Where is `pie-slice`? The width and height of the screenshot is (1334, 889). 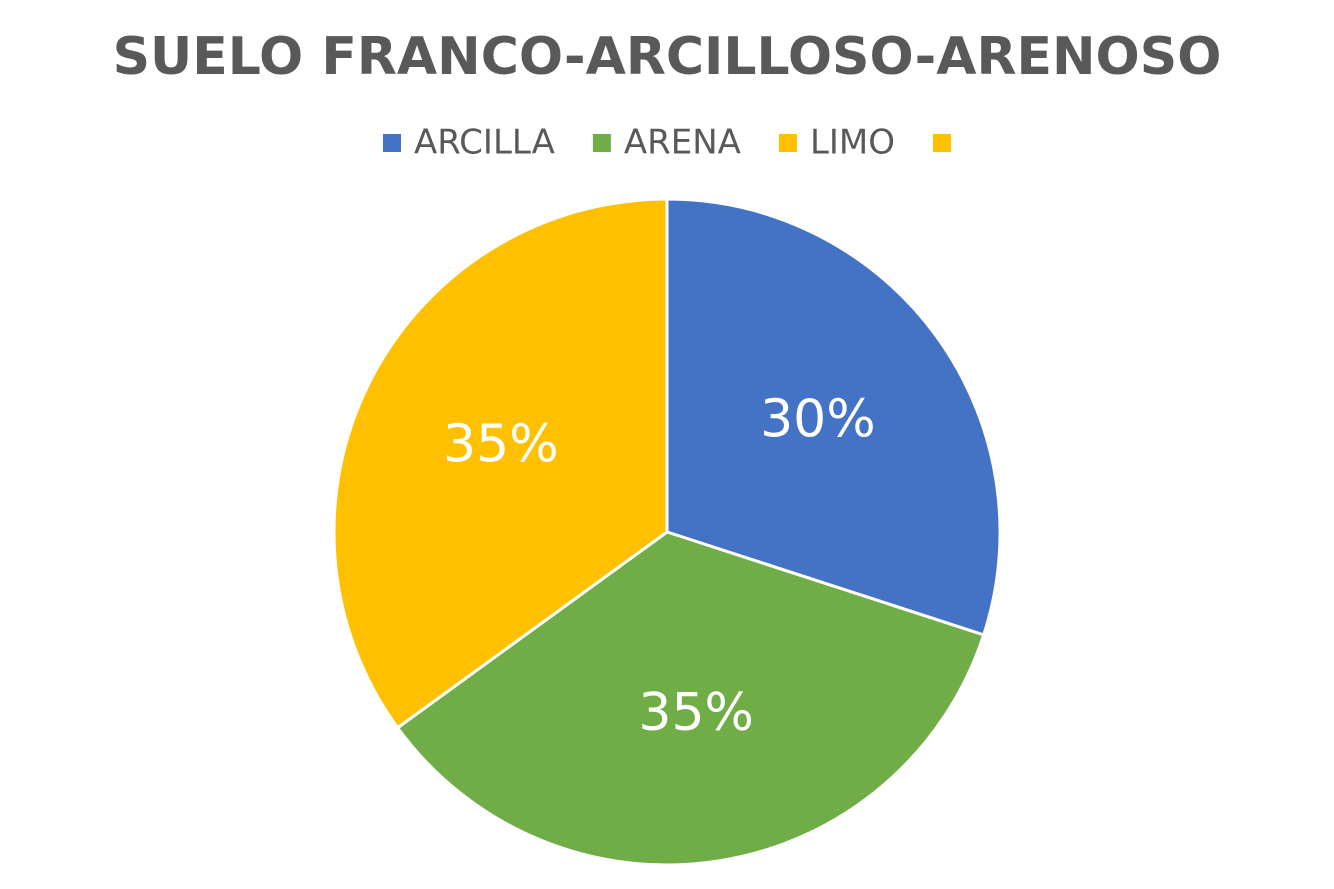 pie-slice is located at coordinates (833, 417).